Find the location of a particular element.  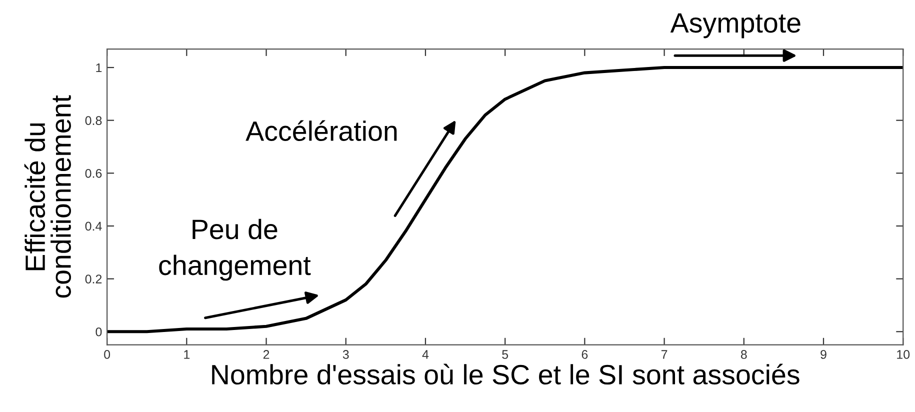

x-tick-label: 10 is located at coordinates (903, 354).